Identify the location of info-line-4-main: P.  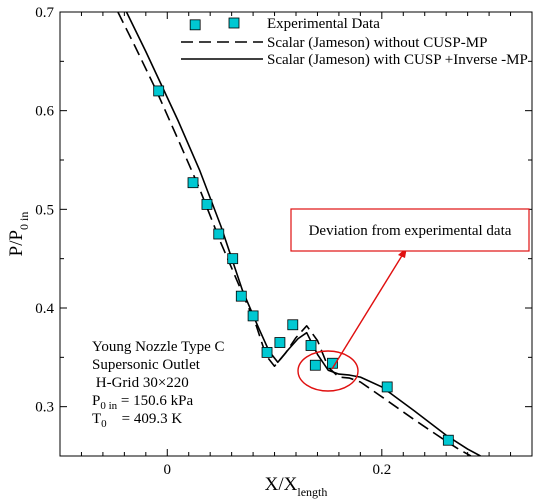
(96, 401).